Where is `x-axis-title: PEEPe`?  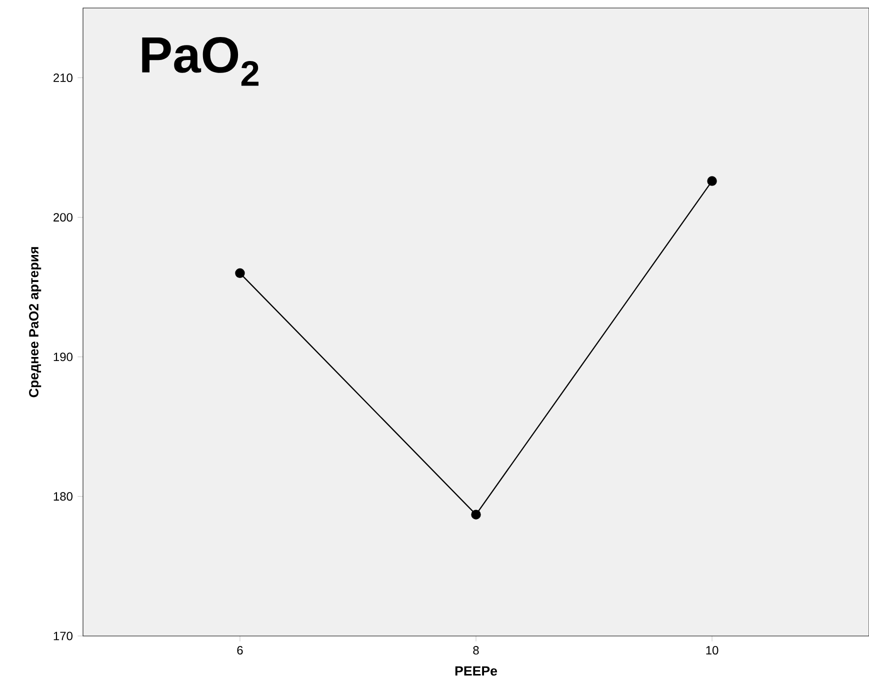 x-axis-title: PEEPe is located at coordinates (476, 671).